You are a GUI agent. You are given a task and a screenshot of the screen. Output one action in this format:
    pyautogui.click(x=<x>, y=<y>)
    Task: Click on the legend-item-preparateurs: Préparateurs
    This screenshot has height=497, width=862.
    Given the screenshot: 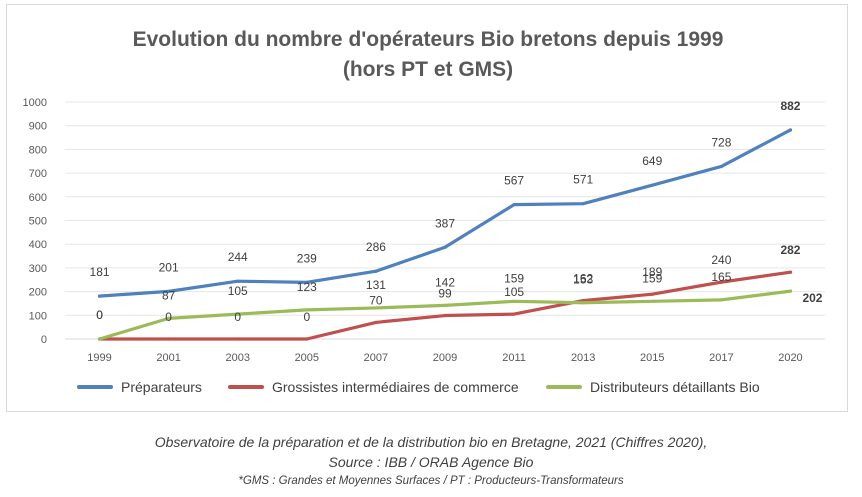 What is the action you would take?
    pyautogui.click(x=139, y=387)
    